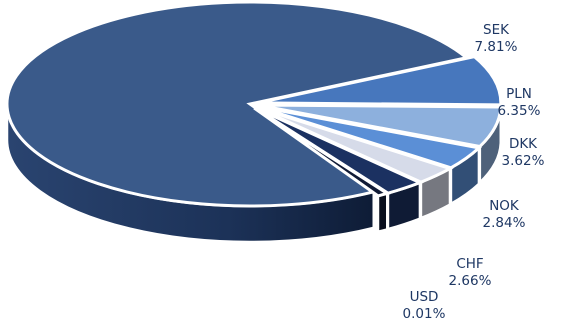 This screenshot has height=323, width=571. What do you see at coordinates (523, 144) in the screenshot?
I see `slice-category: DKK` at bounding box center [523, 144].